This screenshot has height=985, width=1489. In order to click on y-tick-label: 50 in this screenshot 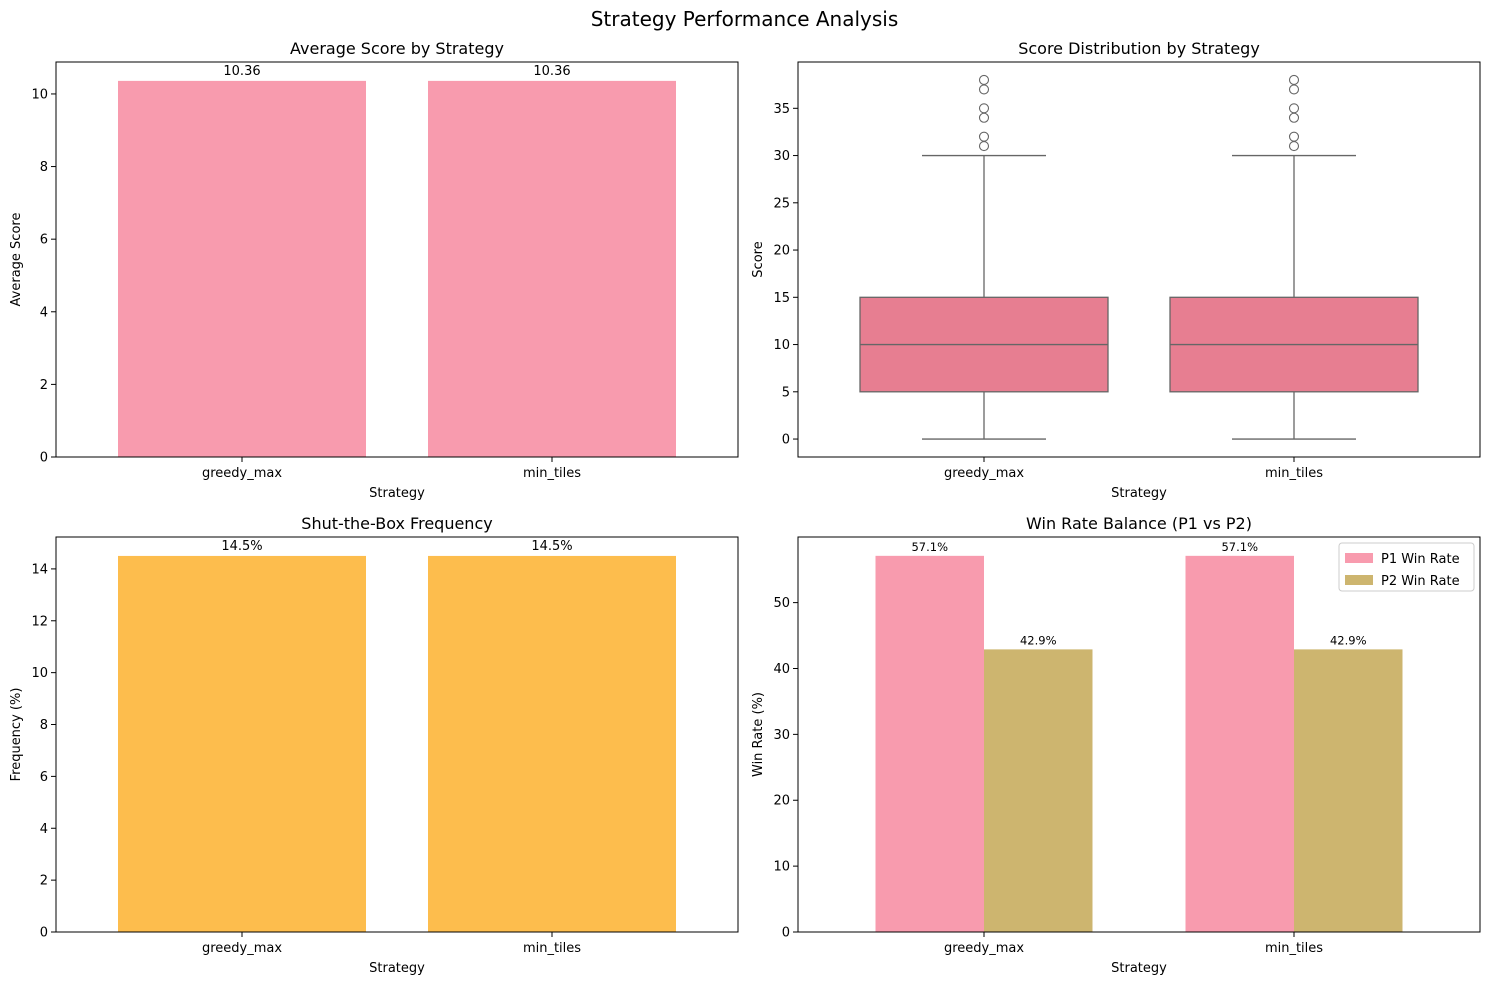, I will do `click(781, 603)`.